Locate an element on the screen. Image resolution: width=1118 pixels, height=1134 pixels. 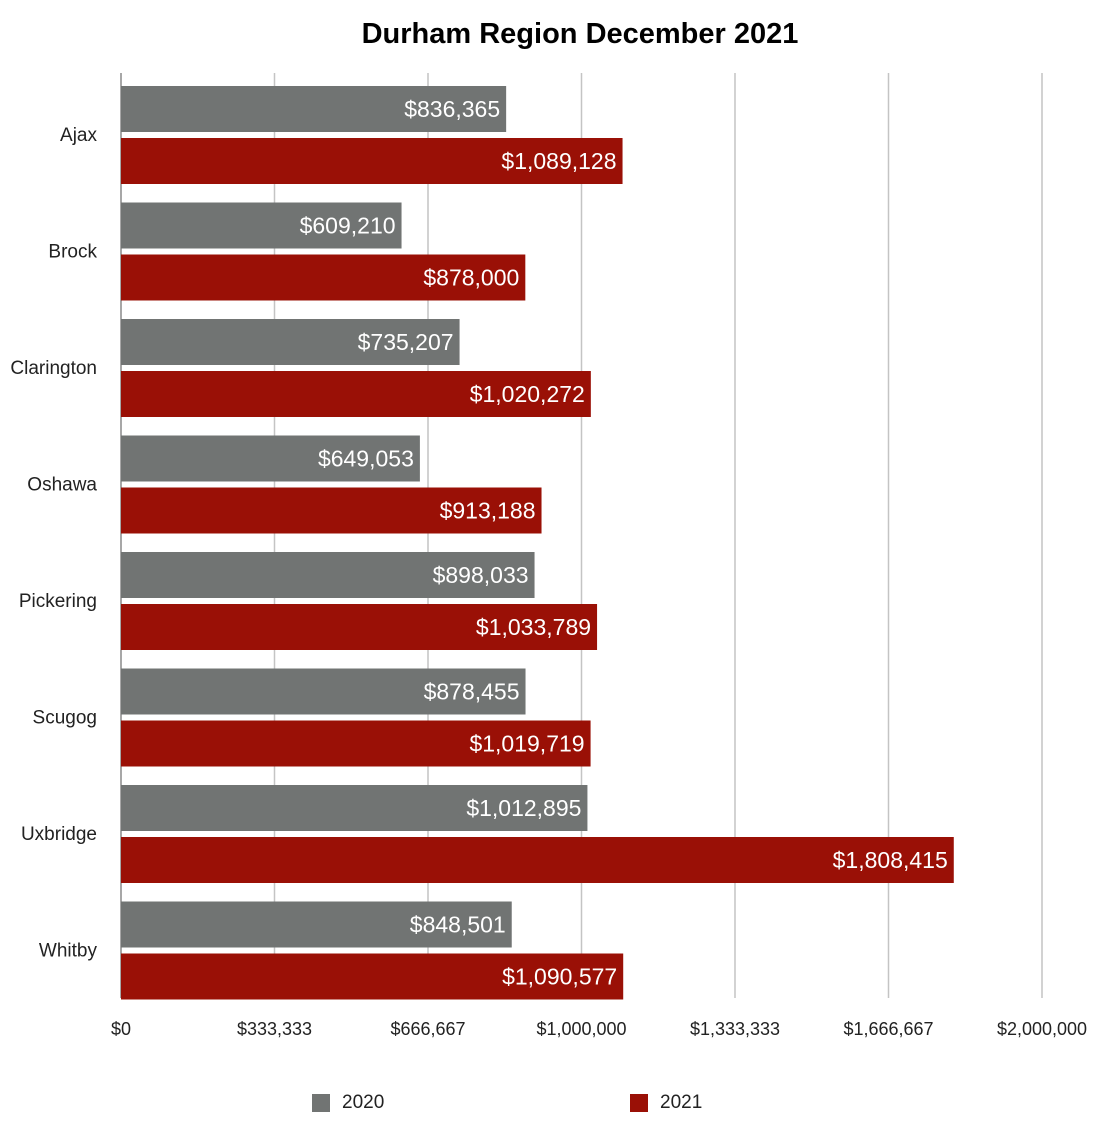
bar-2020-scugog is located at coordinates (323, 691).